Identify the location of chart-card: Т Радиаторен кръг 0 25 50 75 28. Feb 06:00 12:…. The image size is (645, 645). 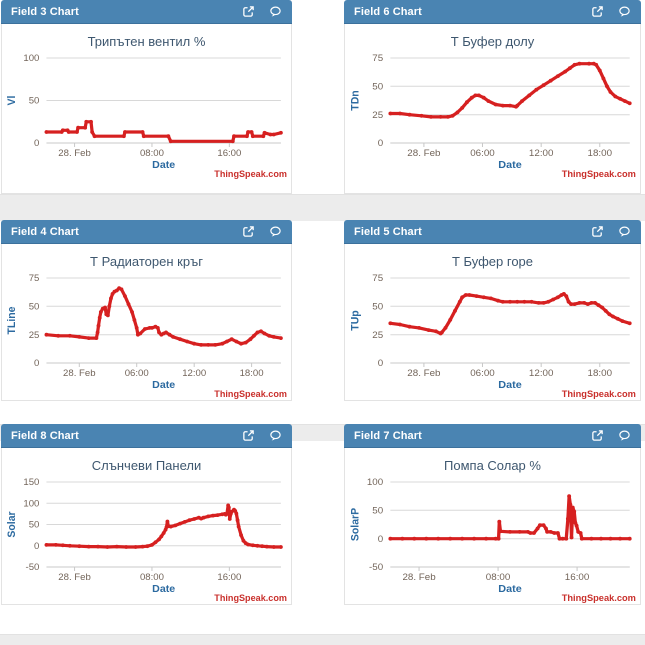
(146, 322).